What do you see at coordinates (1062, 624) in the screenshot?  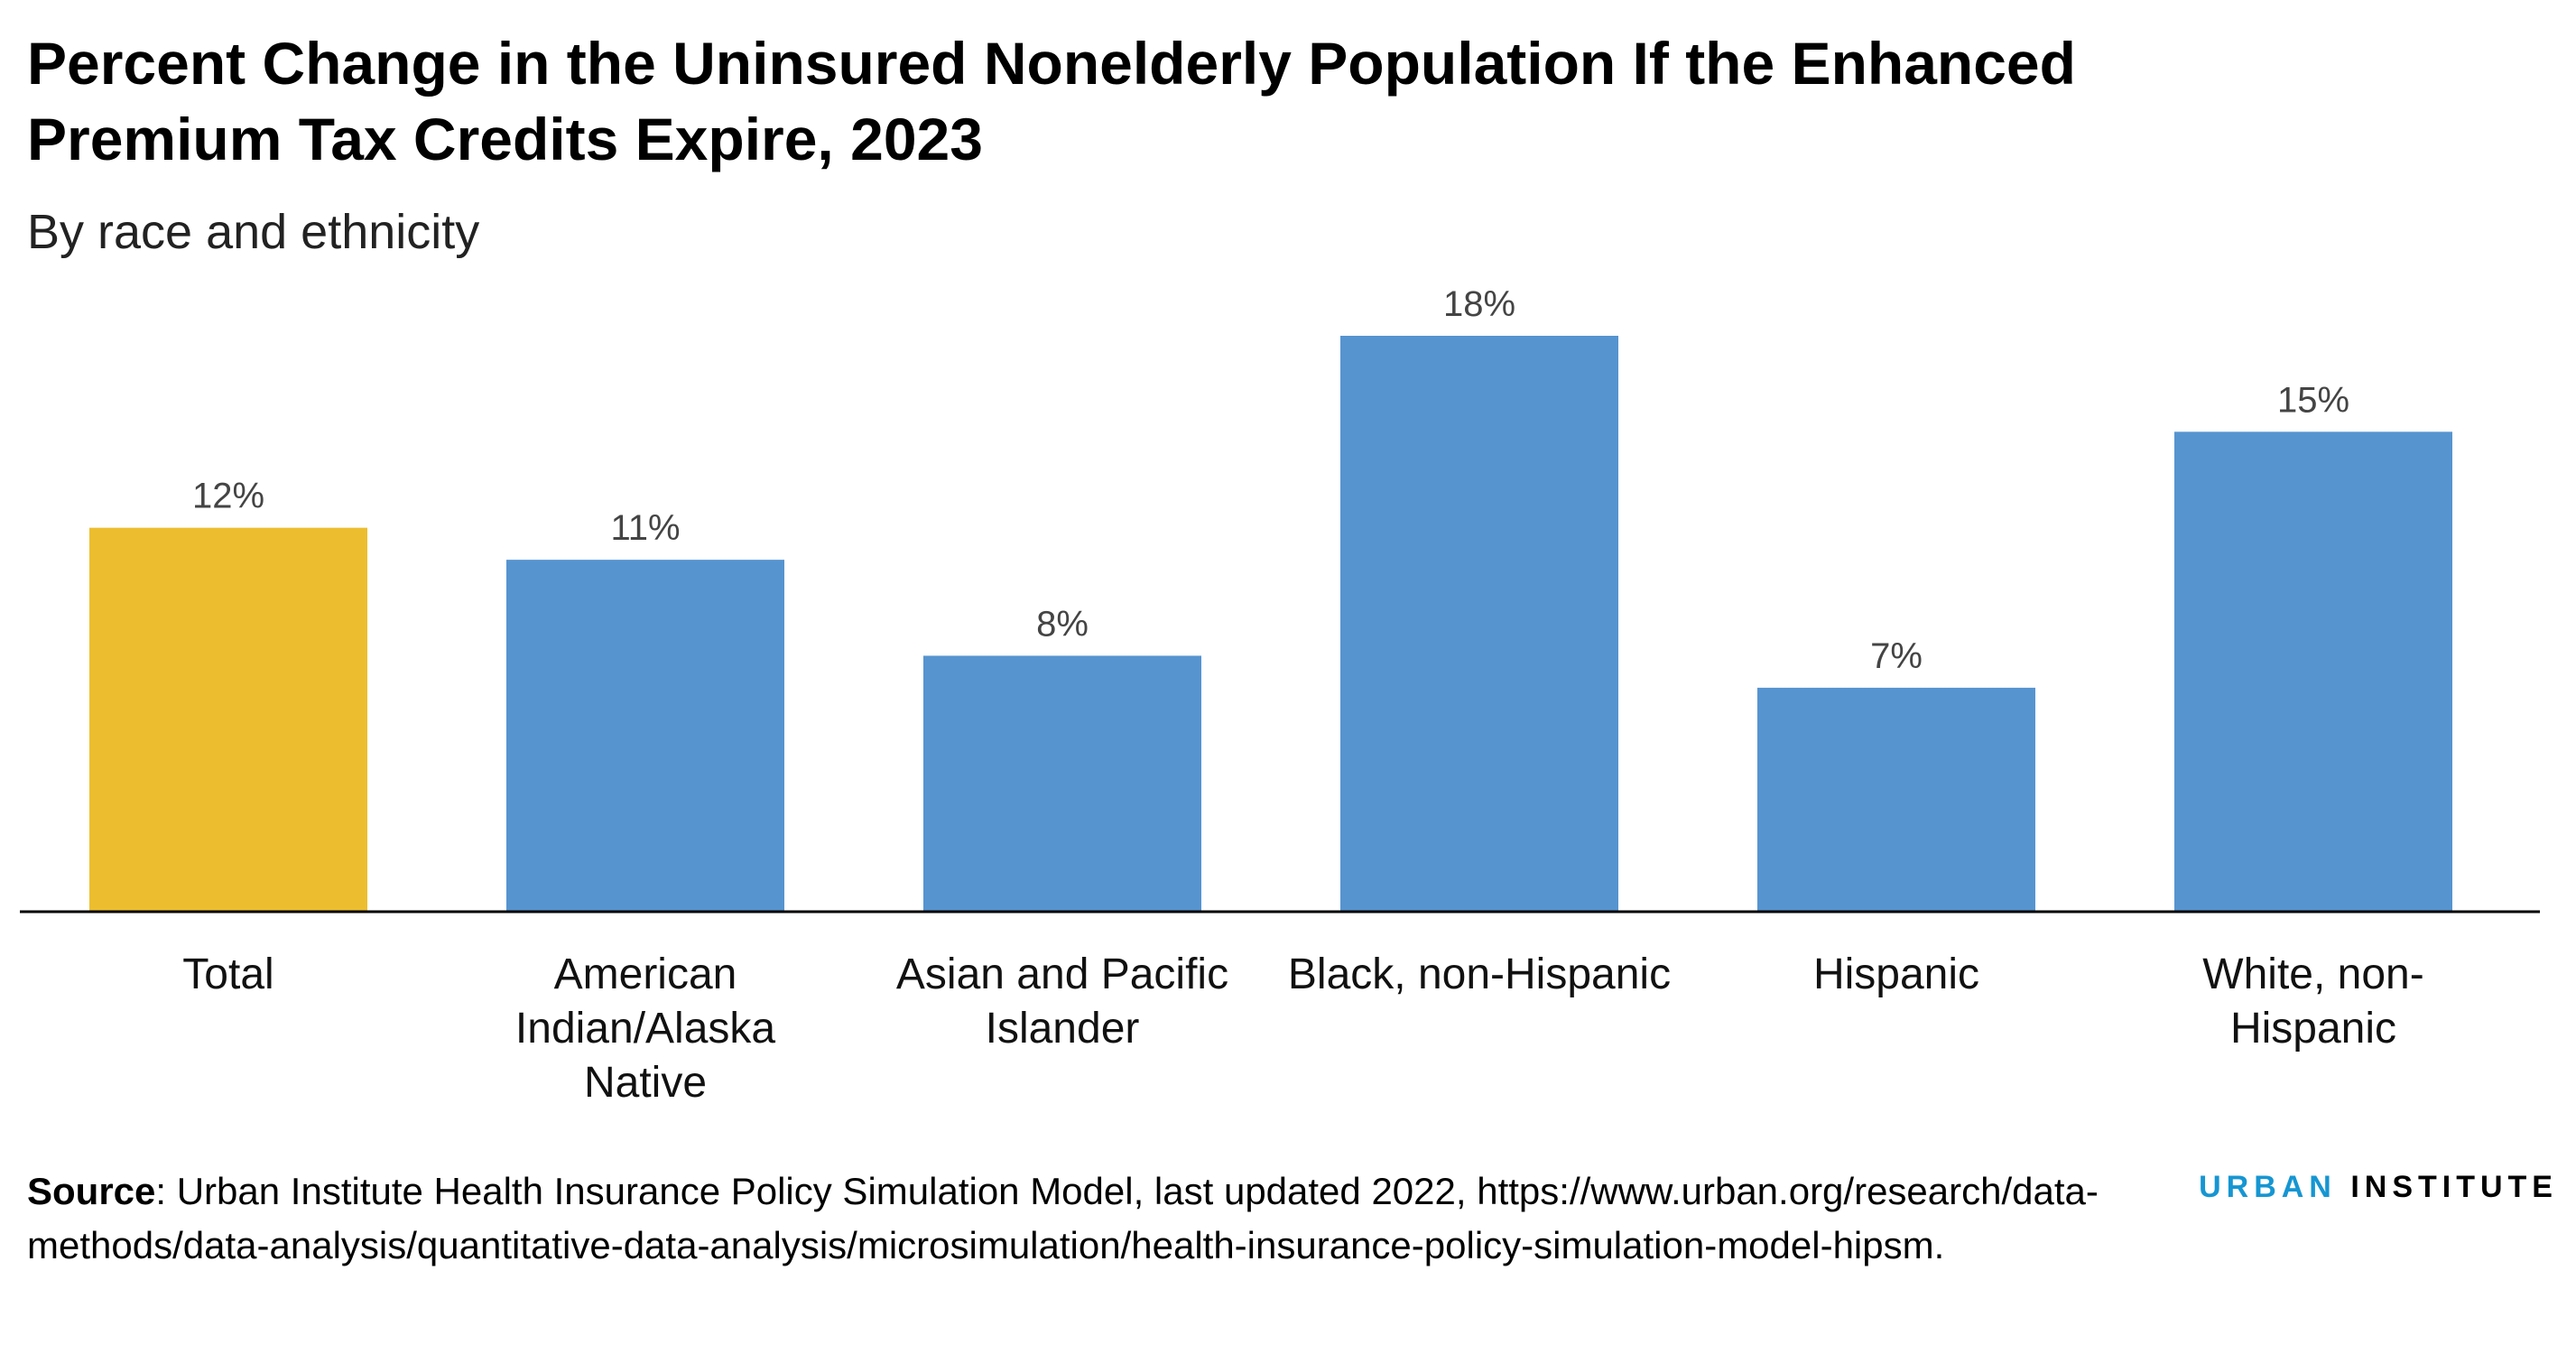 I see `value-label-2: 8%` at bounding box center [1062, 624].